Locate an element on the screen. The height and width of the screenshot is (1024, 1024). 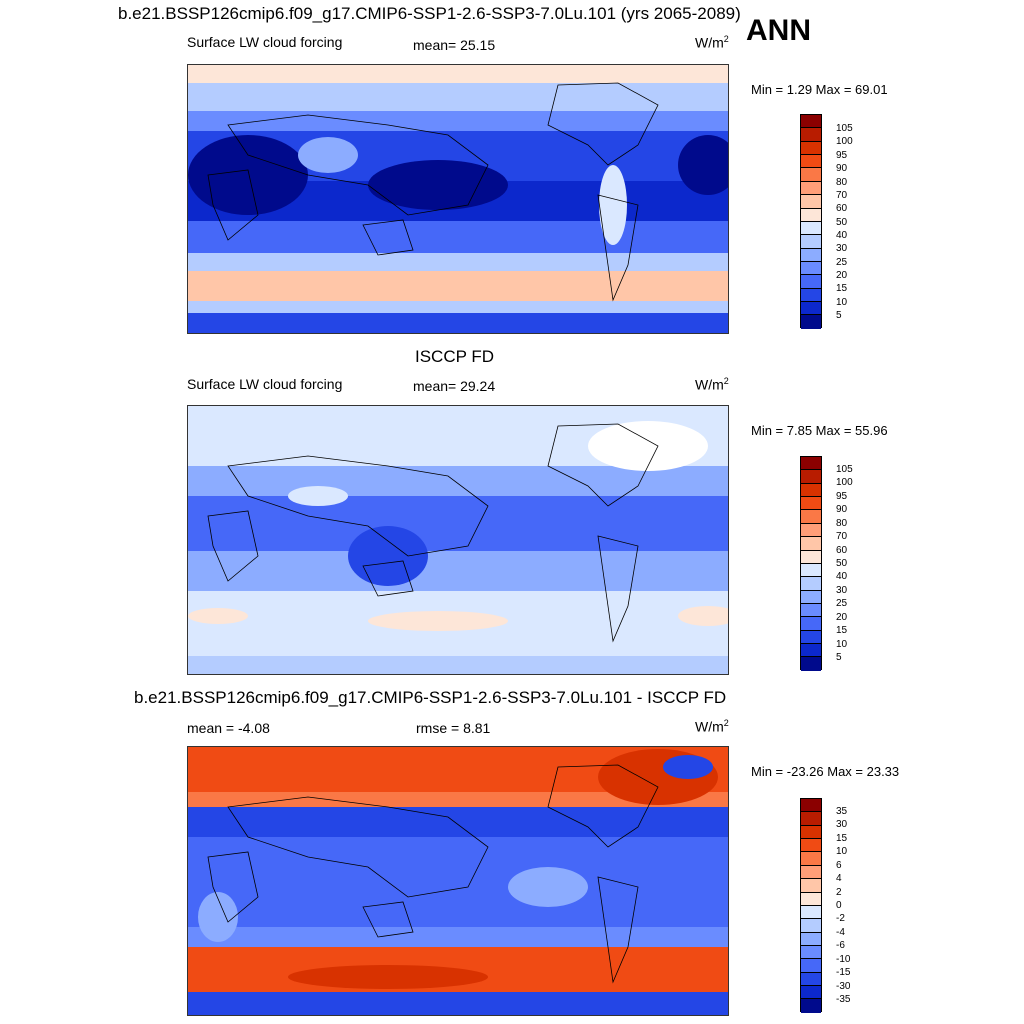
panel1-variable-label: Surface LW cloud forcing is located at coordinates (265, 42).